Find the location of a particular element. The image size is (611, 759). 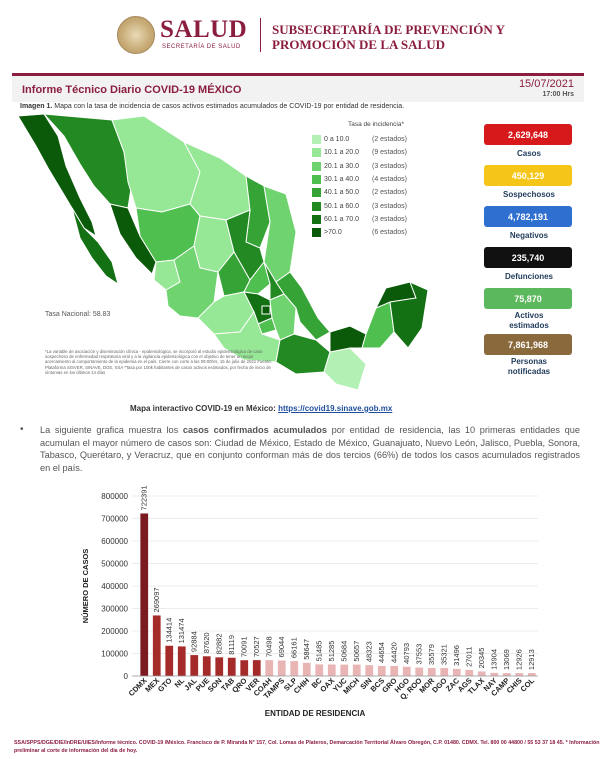

data-label: 13069 is located at coordinates (506, 659).